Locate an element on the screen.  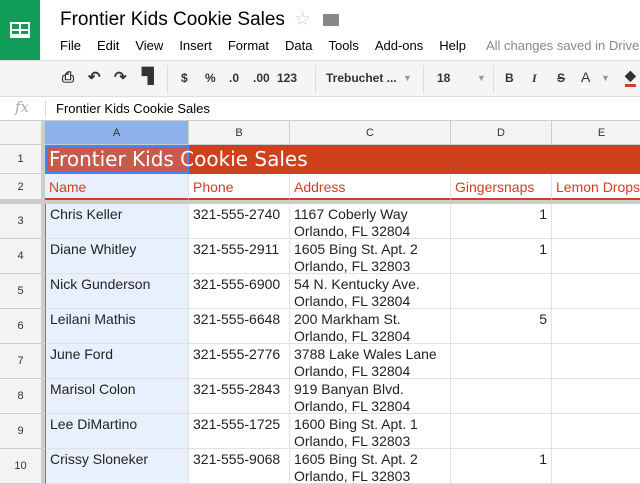
font-size-select: 18 is located at coordinates (444, 78).